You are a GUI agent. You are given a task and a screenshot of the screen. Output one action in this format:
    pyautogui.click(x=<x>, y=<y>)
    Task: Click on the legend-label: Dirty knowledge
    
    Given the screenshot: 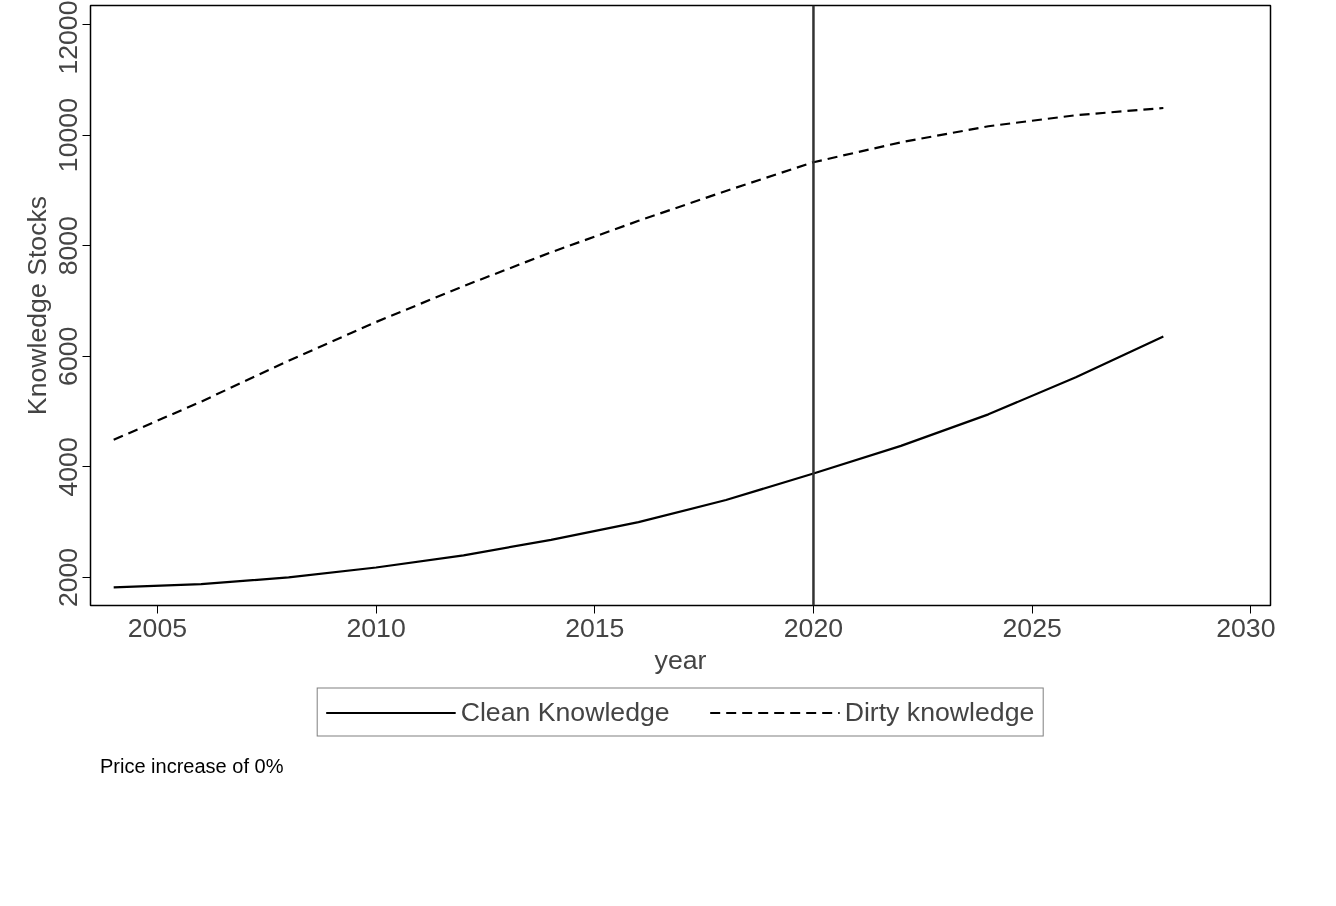 What is the action you would take?
    pyautogui.click(x=939, y=712)
    